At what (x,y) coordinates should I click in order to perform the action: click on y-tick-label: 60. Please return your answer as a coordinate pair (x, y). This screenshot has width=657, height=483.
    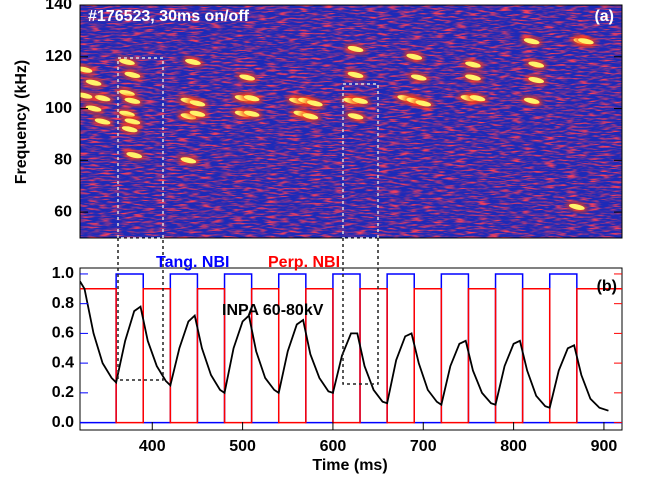
    Looking at the image, I should click on (63, 211).